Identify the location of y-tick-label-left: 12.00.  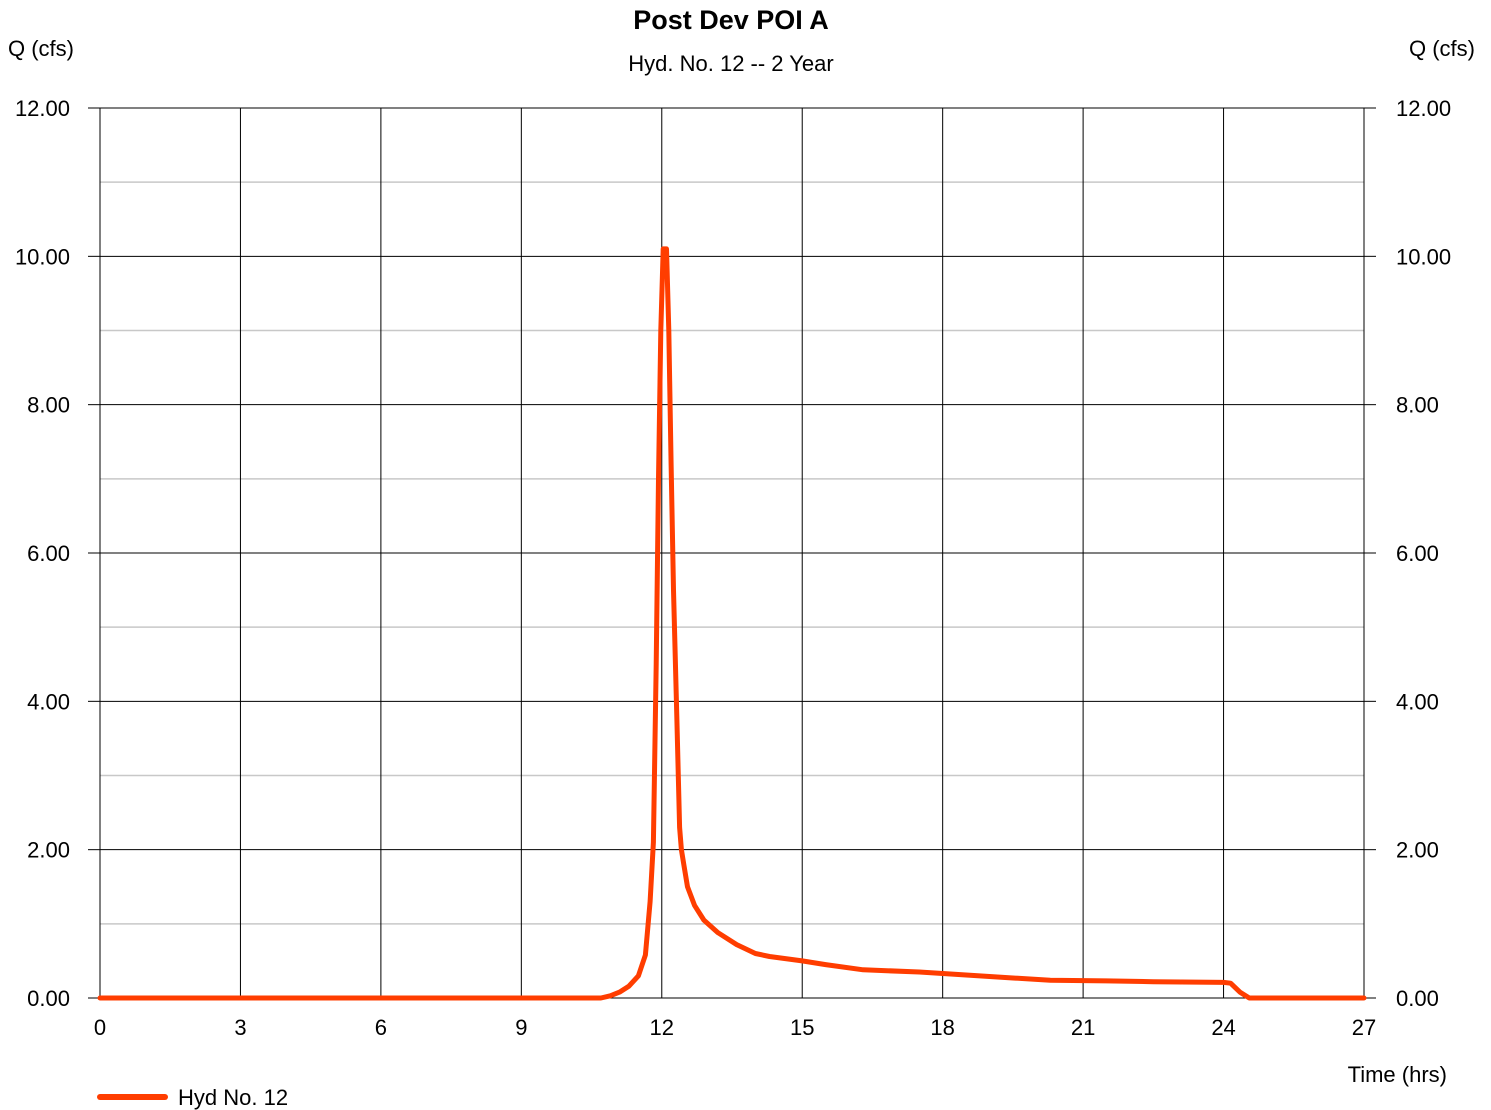
(42, 108).